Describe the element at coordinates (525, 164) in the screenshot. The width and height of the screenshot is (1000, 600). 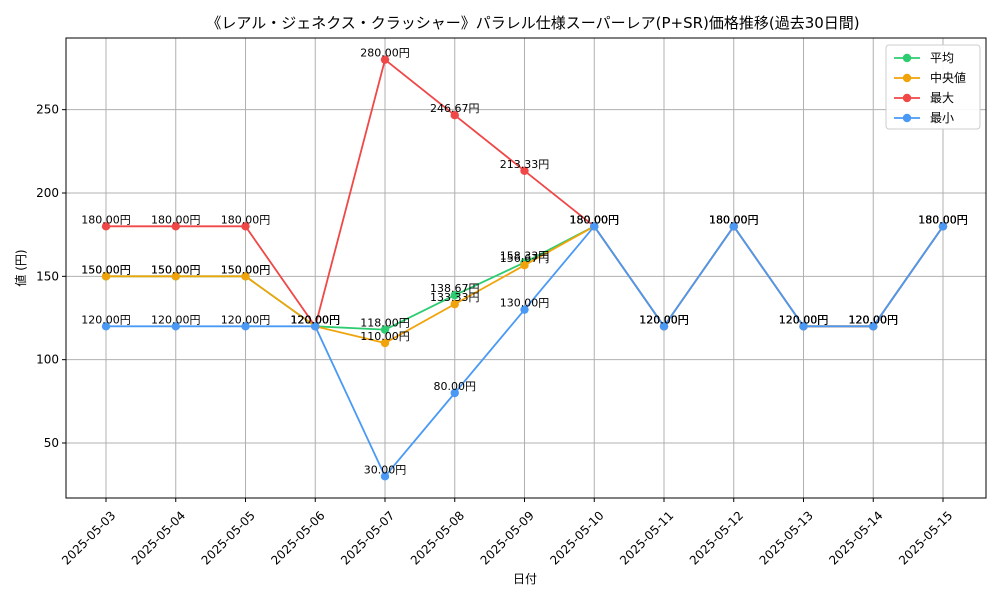
I see `data-label: 213.33円` at that location.